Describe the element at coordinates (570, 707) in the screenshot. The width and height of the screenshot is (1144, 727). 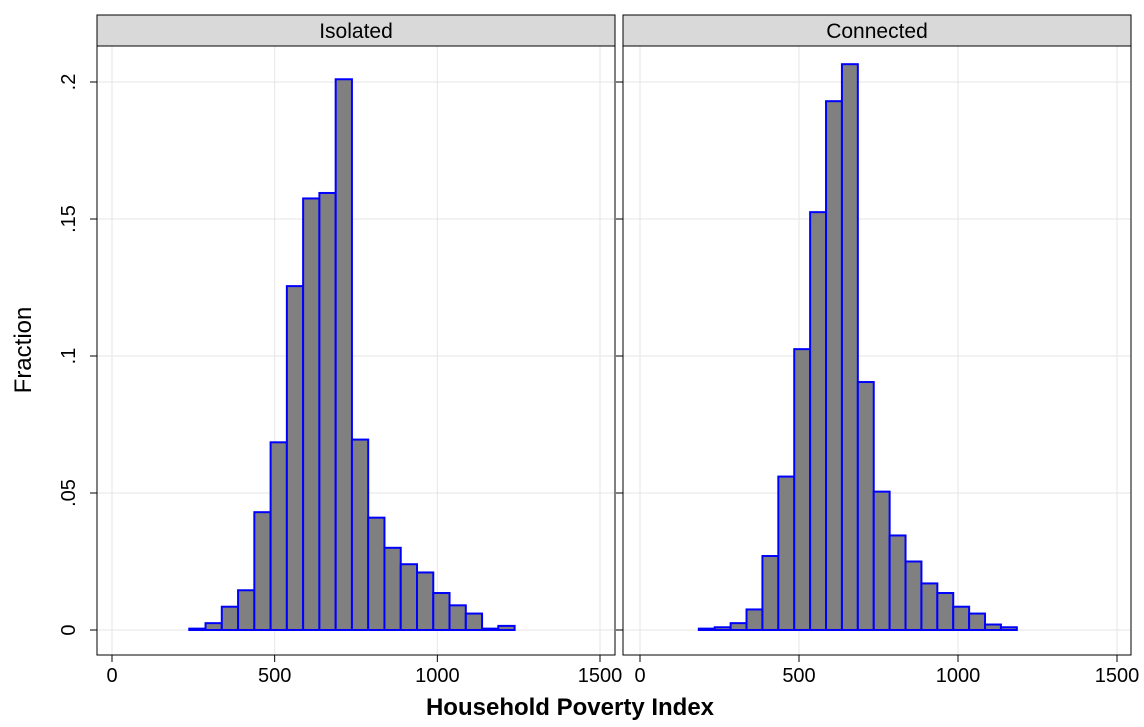
I see `x-axis-label: Household Poverty Index` at that location.